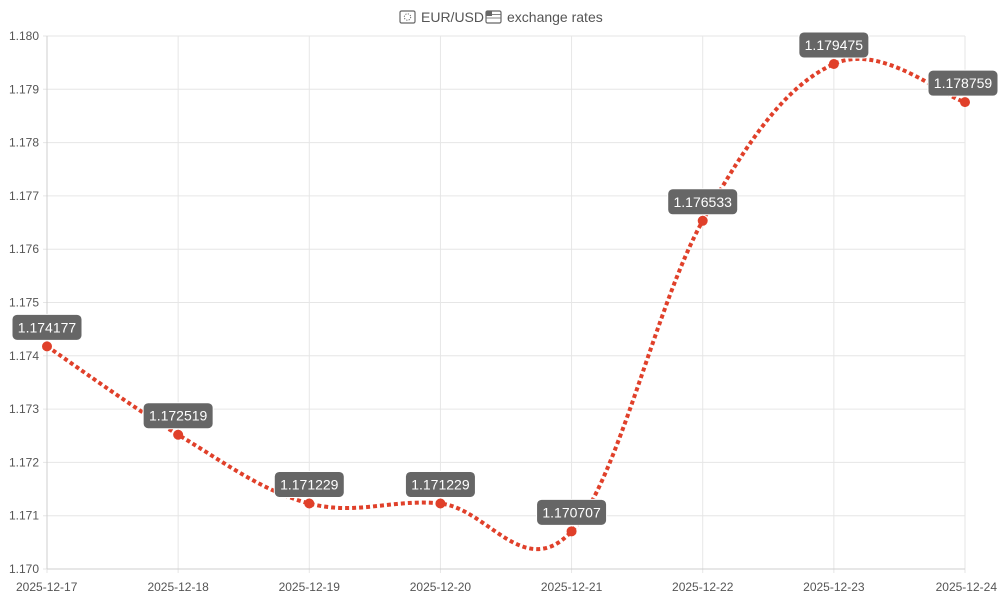 The width and height of the screenshot is (1000, 600). I want to click on y-tick-label: 1.173, so click(24, 409).